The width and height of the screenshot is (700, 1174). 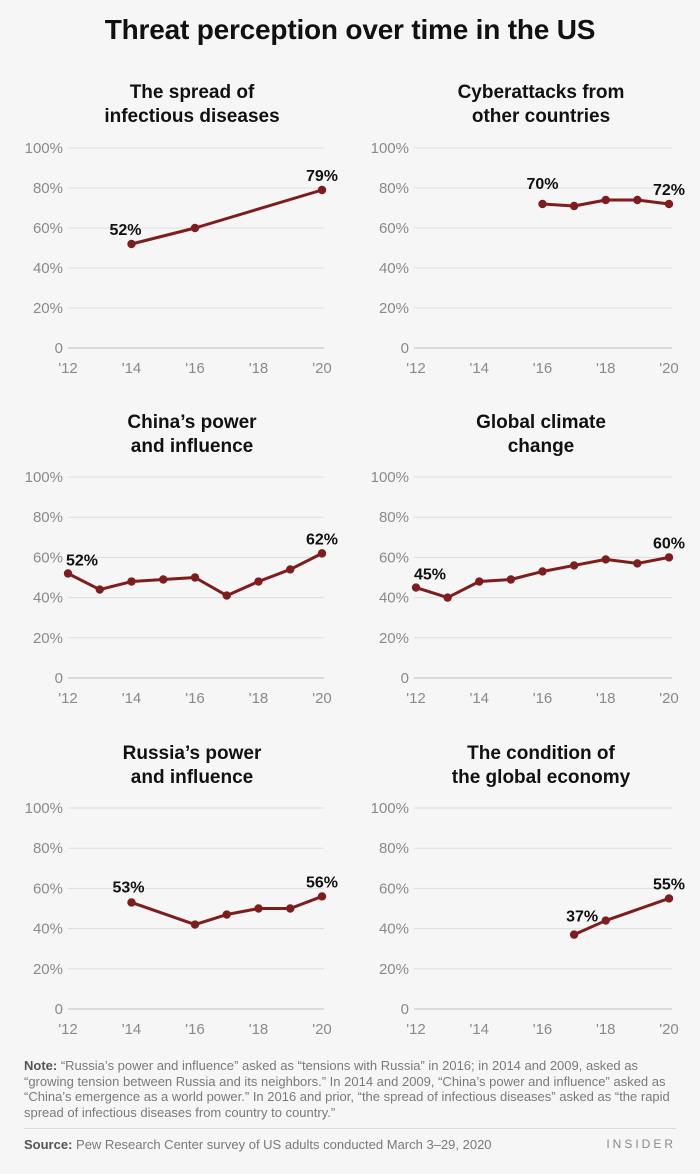 I want to click on chart-title-line: other countries, so click(x=541, y=116).